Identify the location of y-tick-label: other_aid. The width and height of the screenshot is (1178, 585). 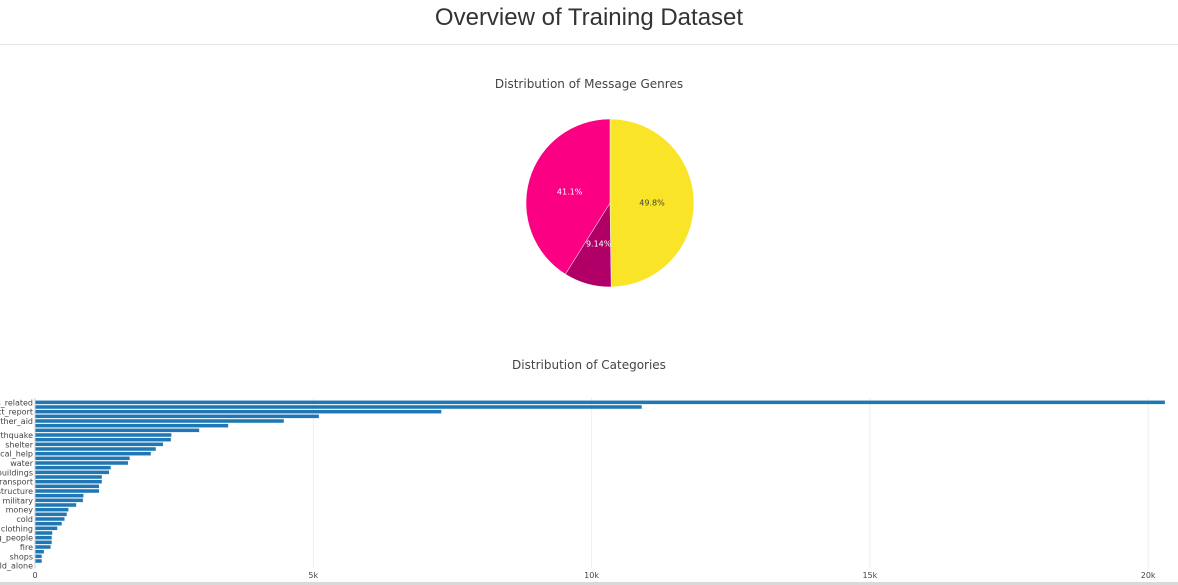
(16, 421).